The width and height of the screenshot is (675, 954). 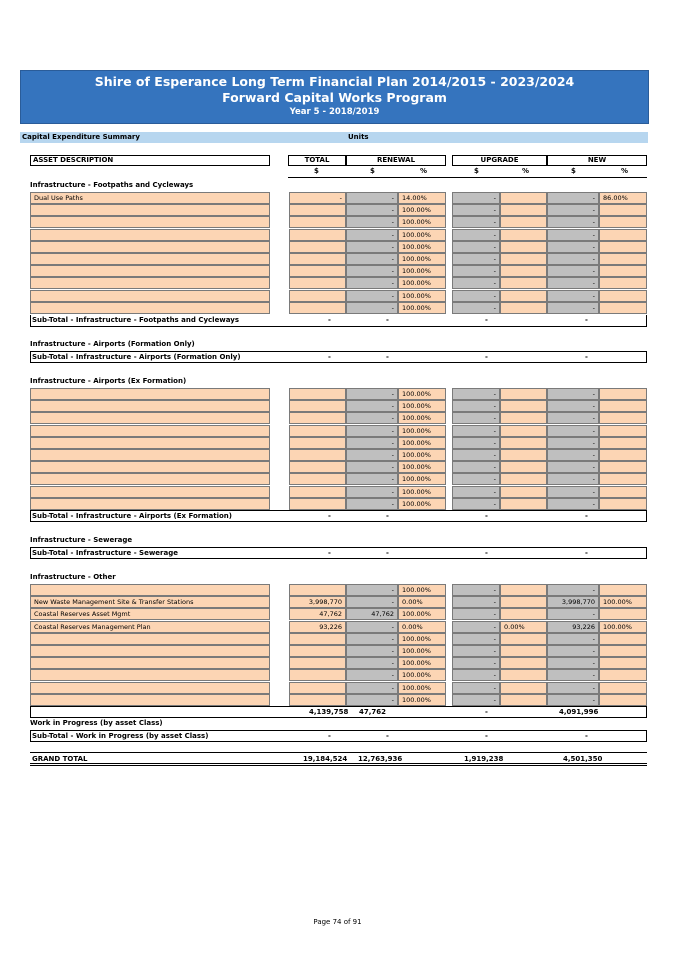 What do you see at coordinates (422, 626) in the screenshot?
I see `cell-ren-pct: 0.00%` at bounding box center [422, 626].